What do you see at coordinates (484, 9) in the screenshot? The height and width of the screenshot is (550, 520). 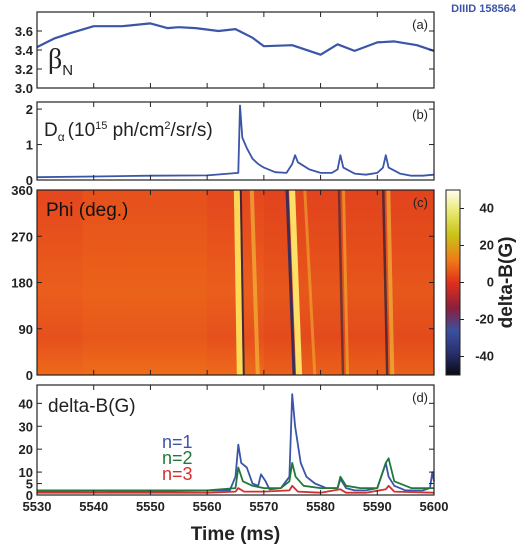 I see `shot-number-label: DIIID 158564` at bounding box center [484, 9].